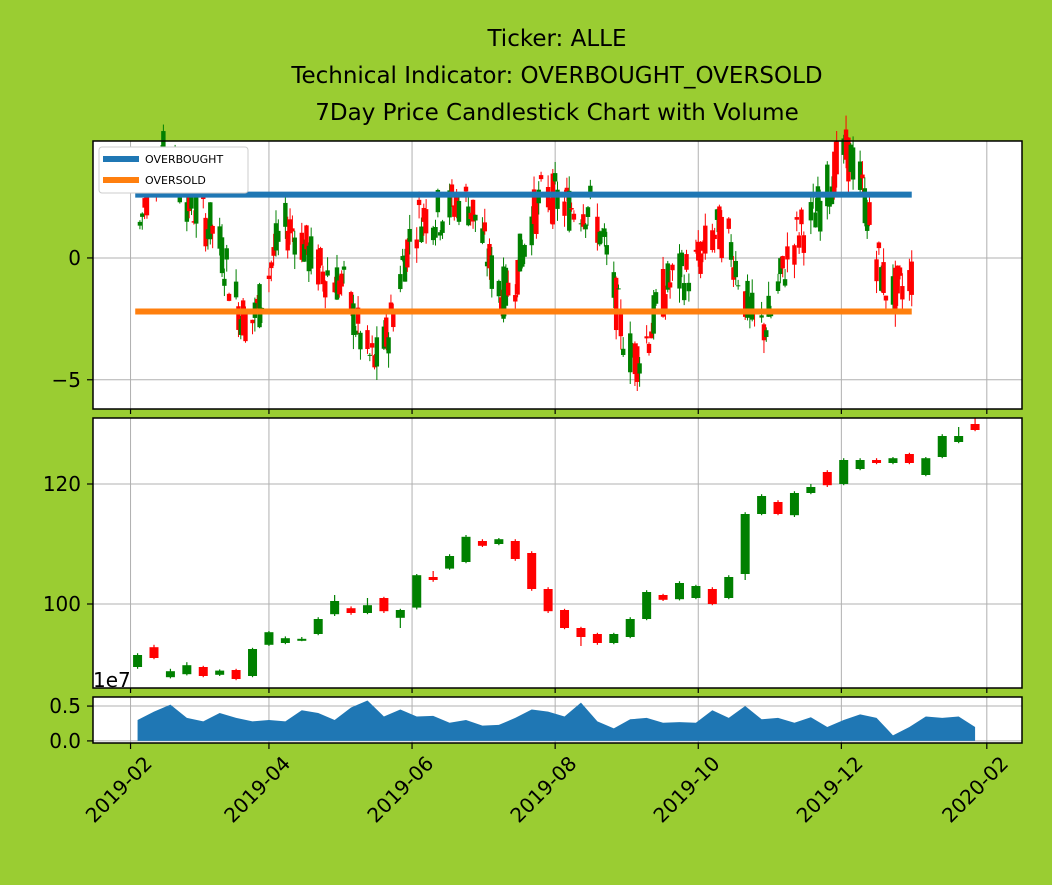  What do you see at coordinates (112, 680) in the screenshot?
I see `volume-offset-label: 1e7` at bounding box center [112, 680].